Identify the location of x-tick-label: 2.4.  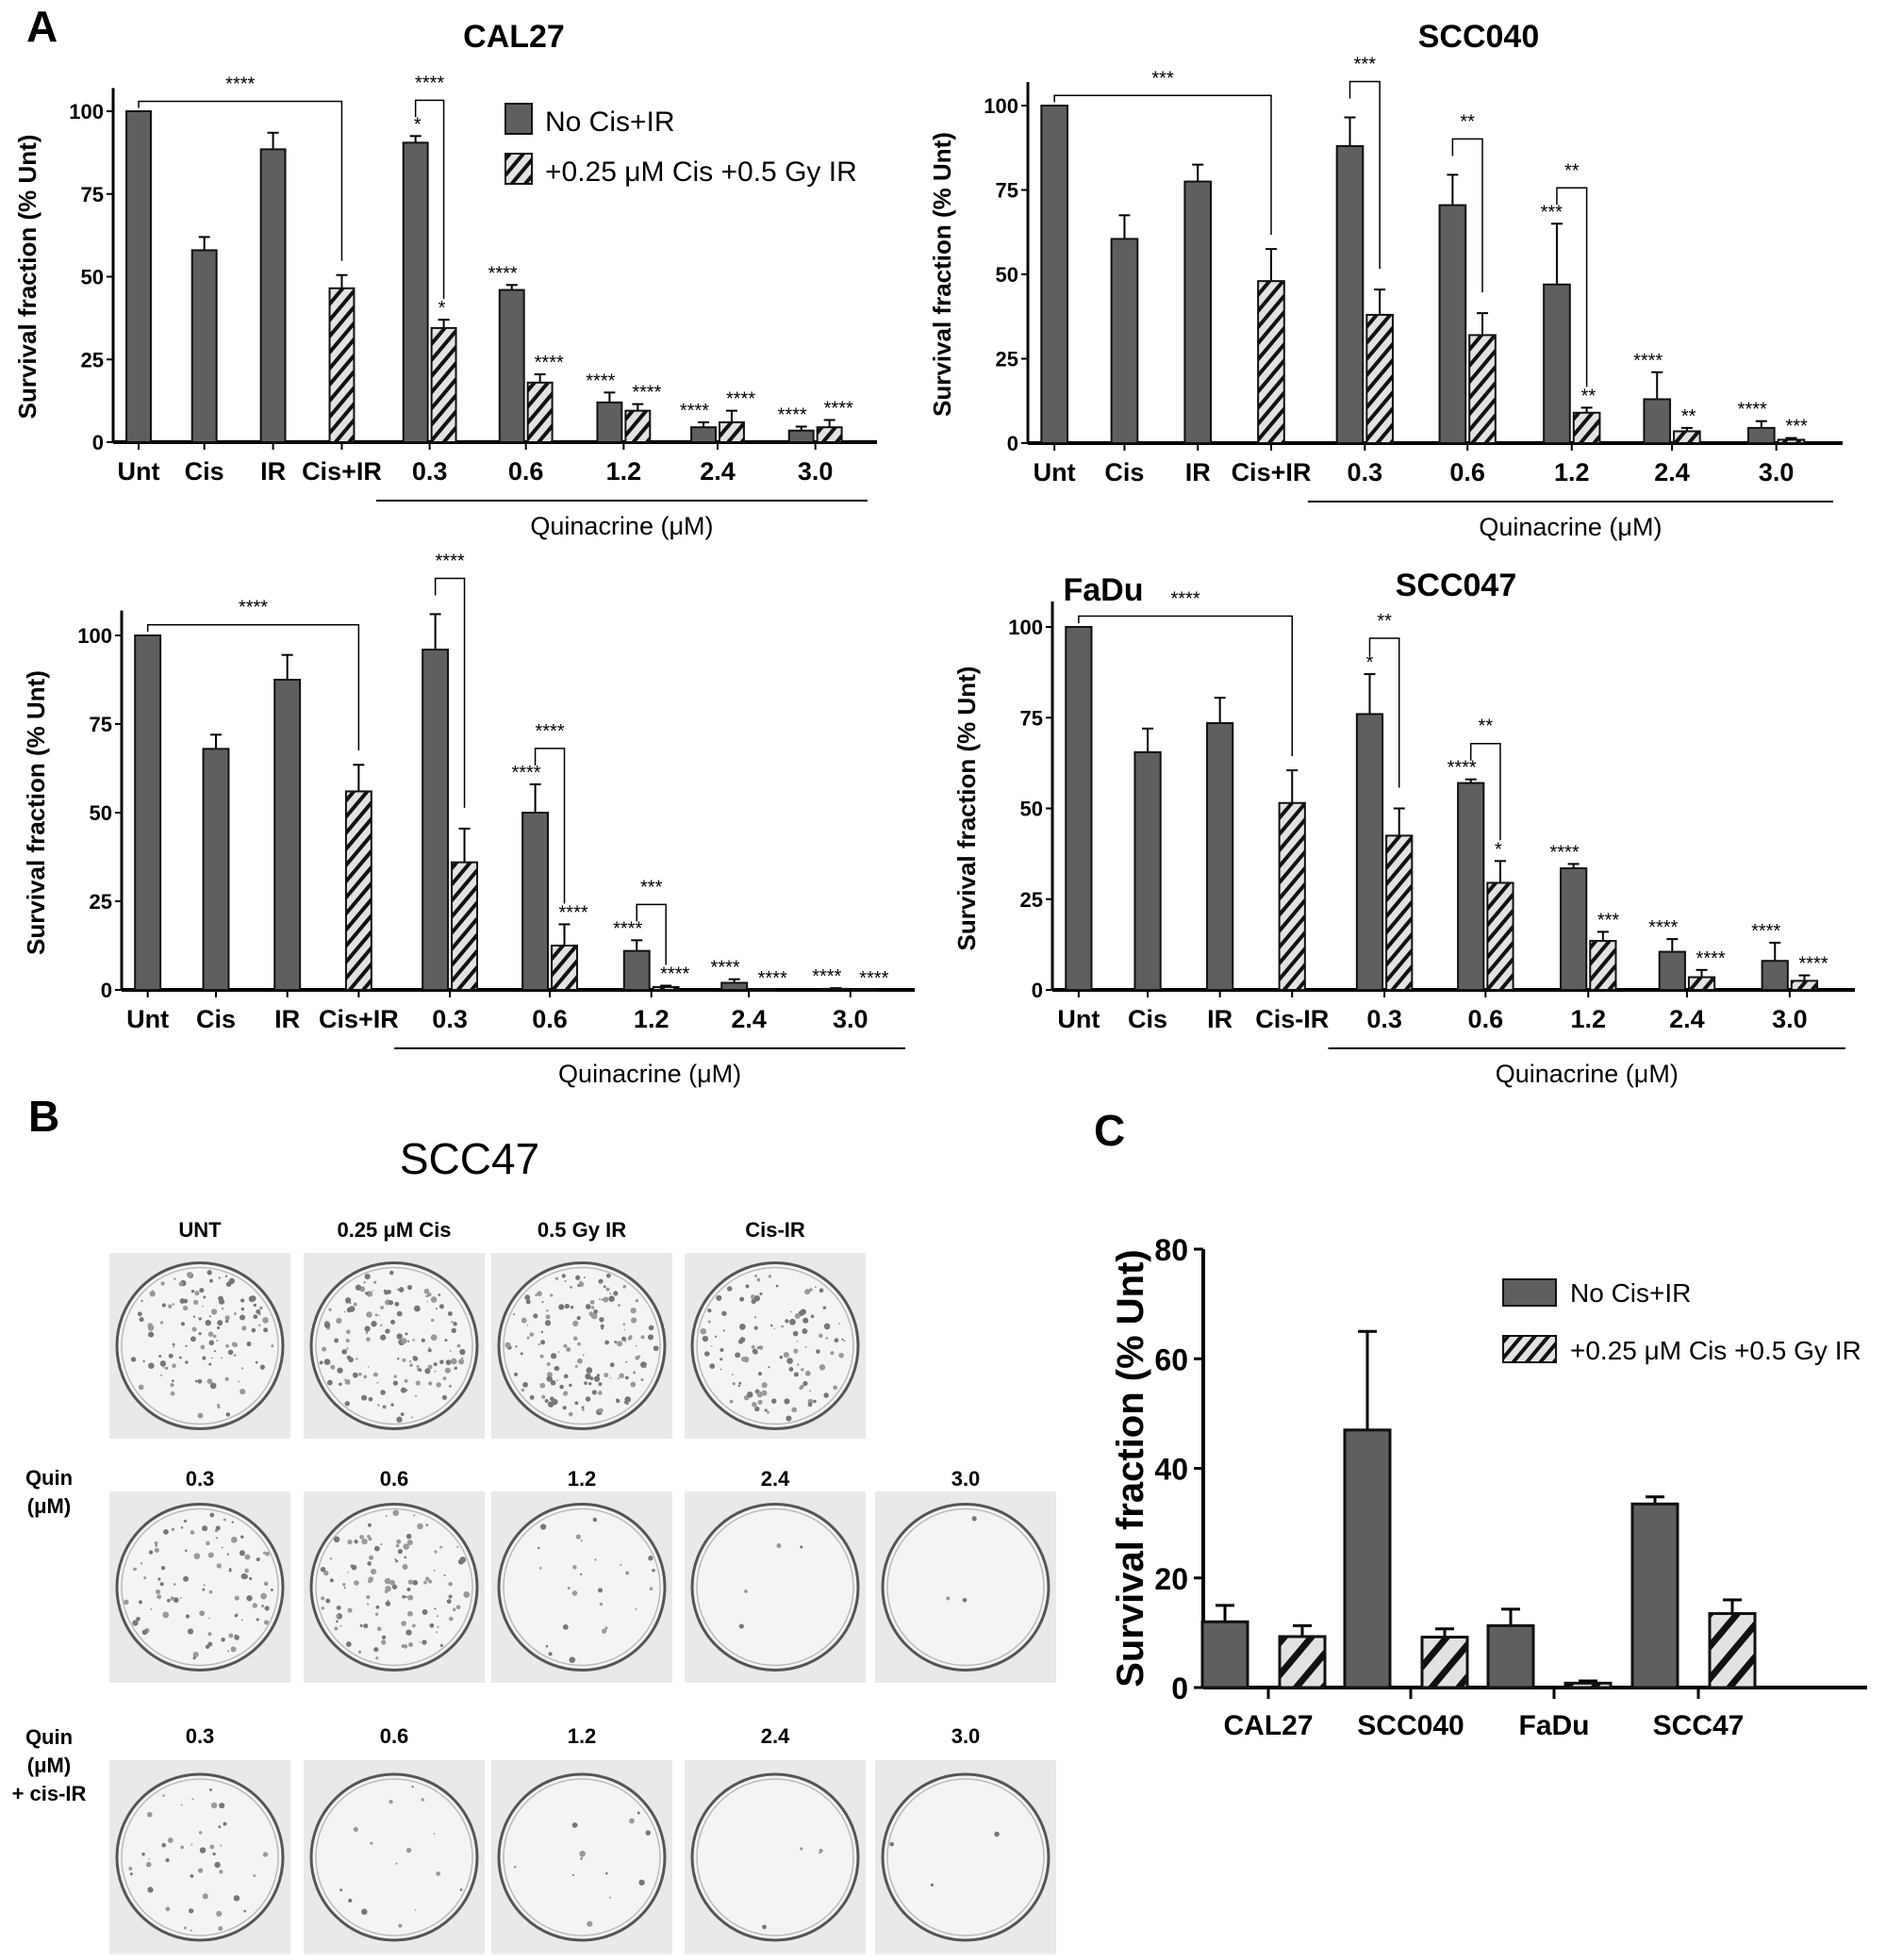
(749, 1019).